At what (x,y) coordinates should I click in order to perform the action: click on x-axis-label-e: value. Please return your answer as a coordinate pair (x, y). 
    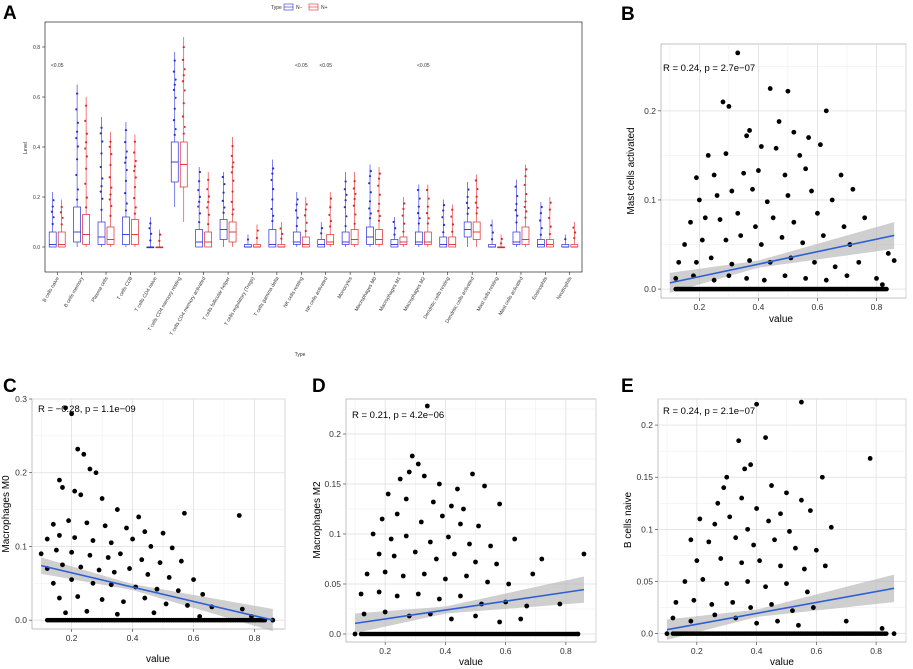
    Looking at the image, I should click on (782, 662).